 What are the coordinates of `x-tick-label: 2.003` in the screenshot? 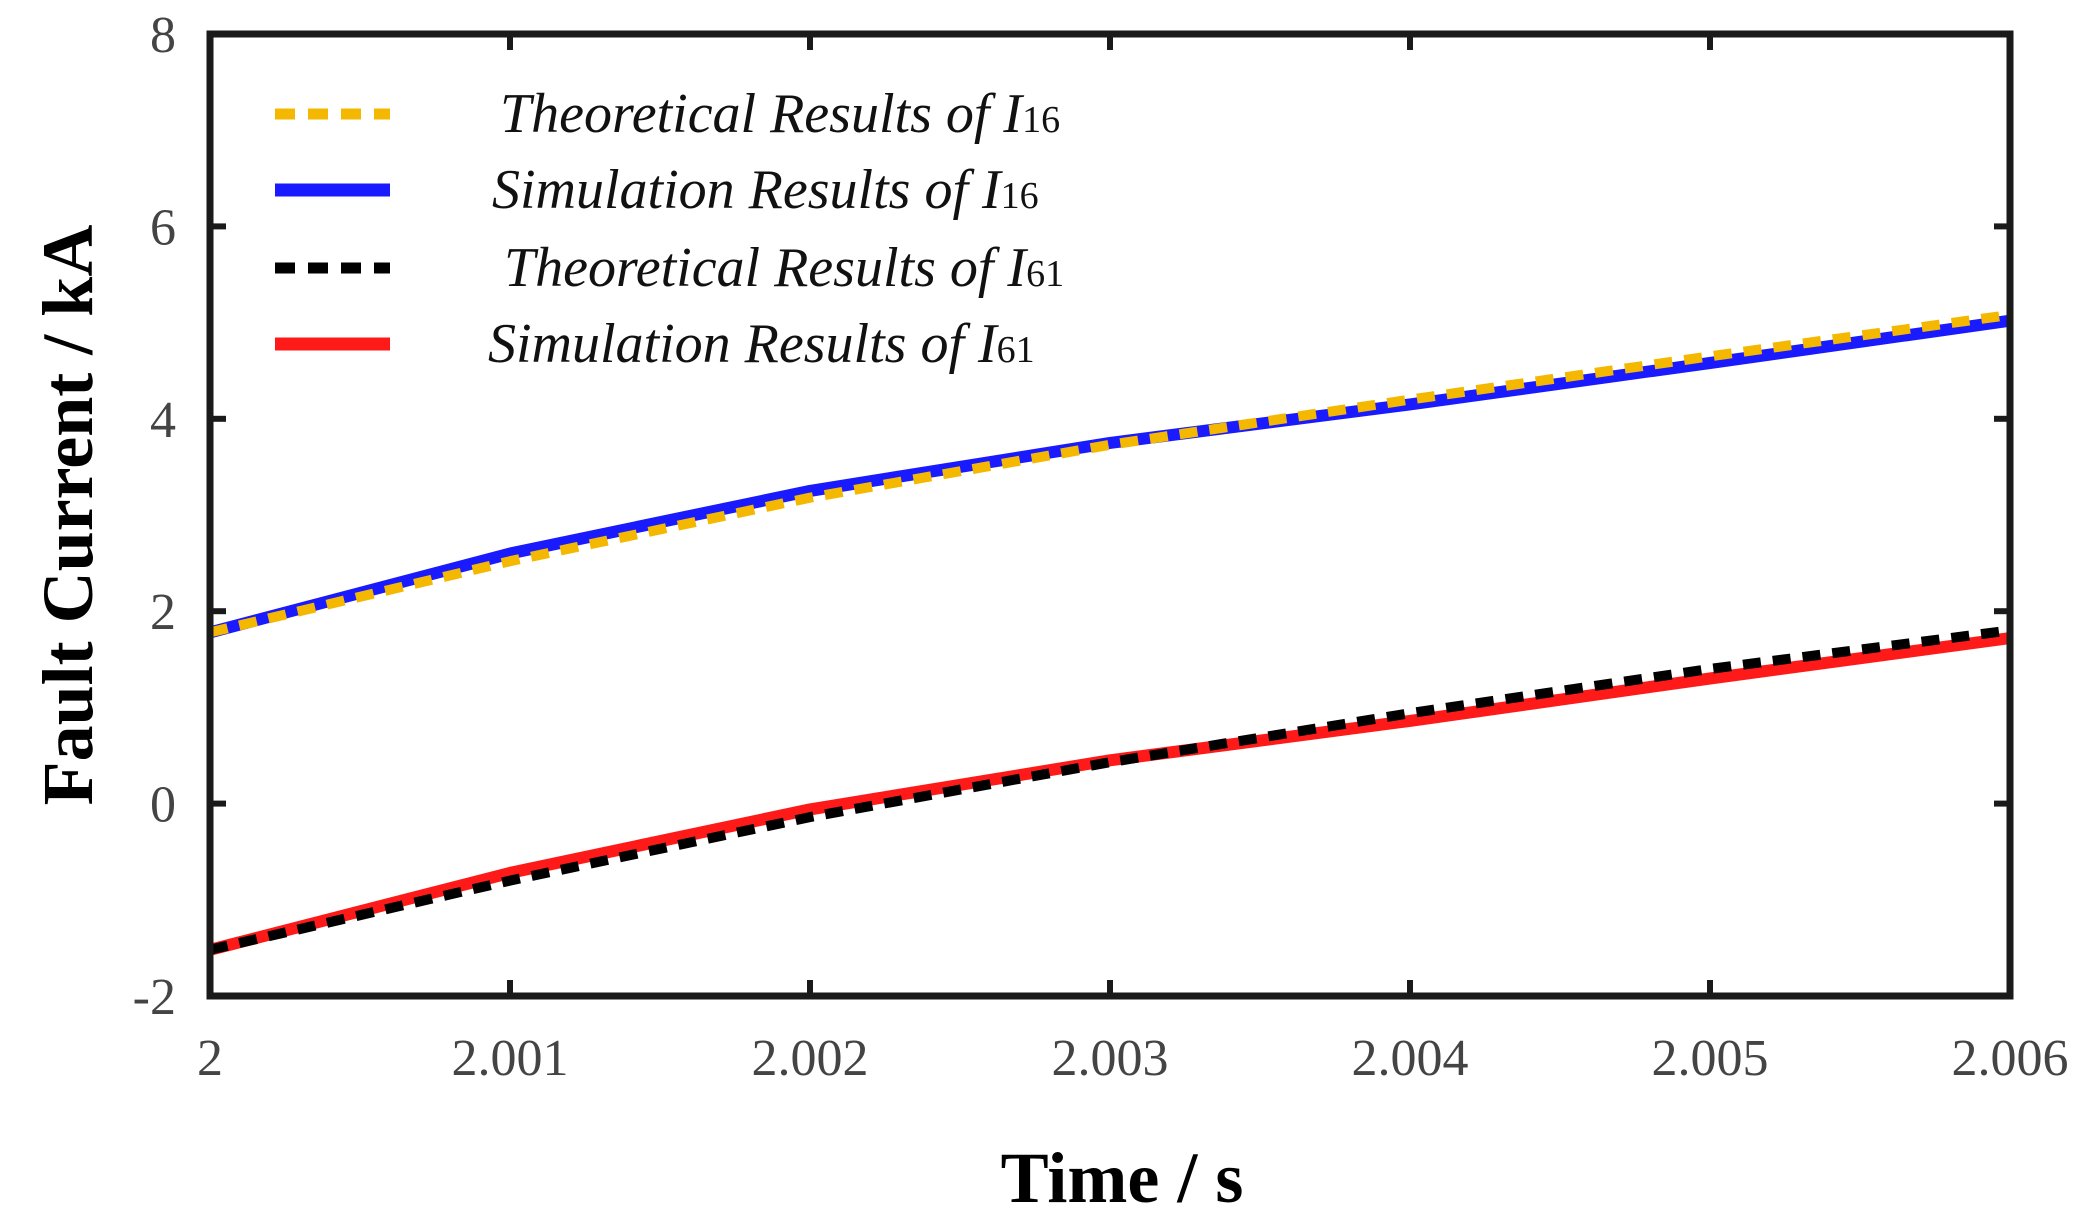 It's located at (1110, 1058).